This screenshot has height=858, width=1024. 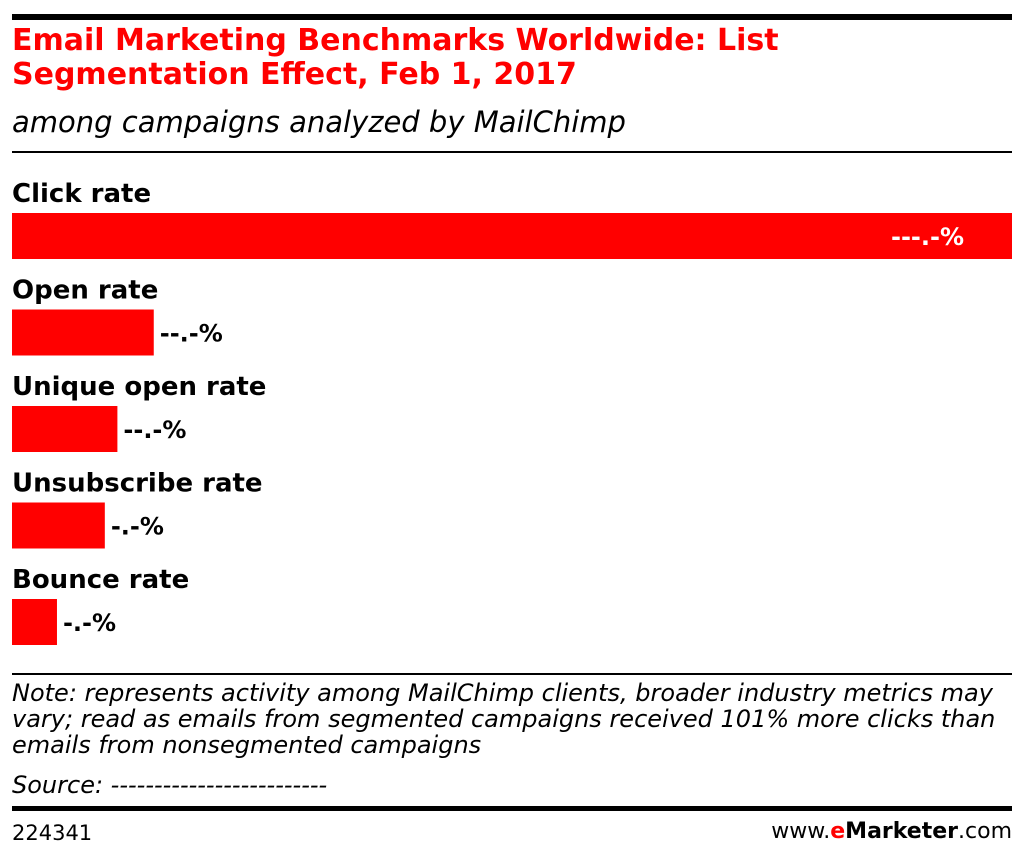 I want to click on chart-subtitle: among campaigns analyzed by MailChimp, so click(x=319, y=122).